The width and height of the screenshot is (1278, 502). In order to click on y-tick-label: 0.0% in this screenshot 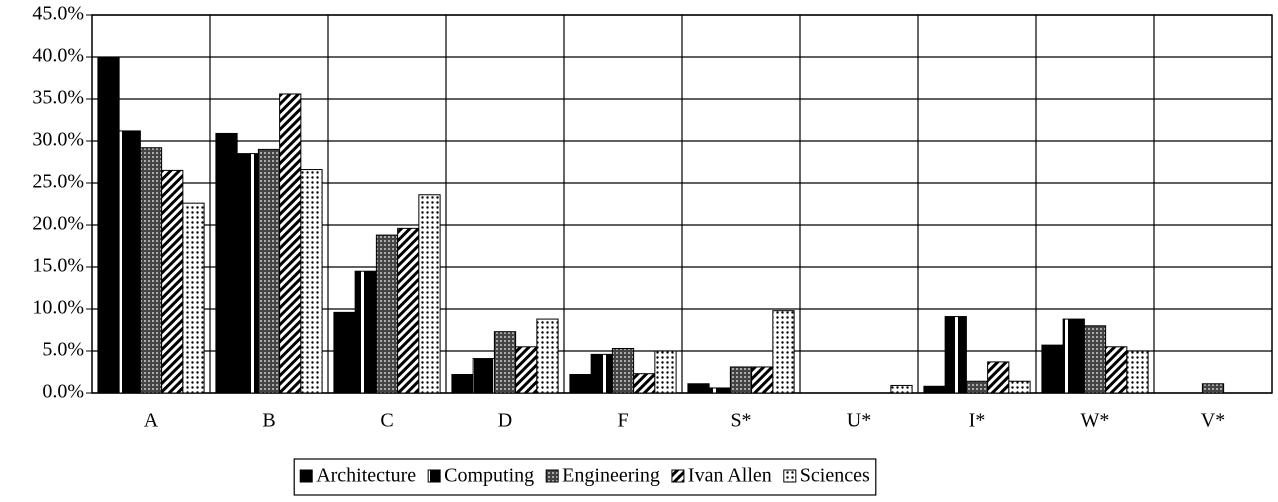, I will do `click(63, 392)`.